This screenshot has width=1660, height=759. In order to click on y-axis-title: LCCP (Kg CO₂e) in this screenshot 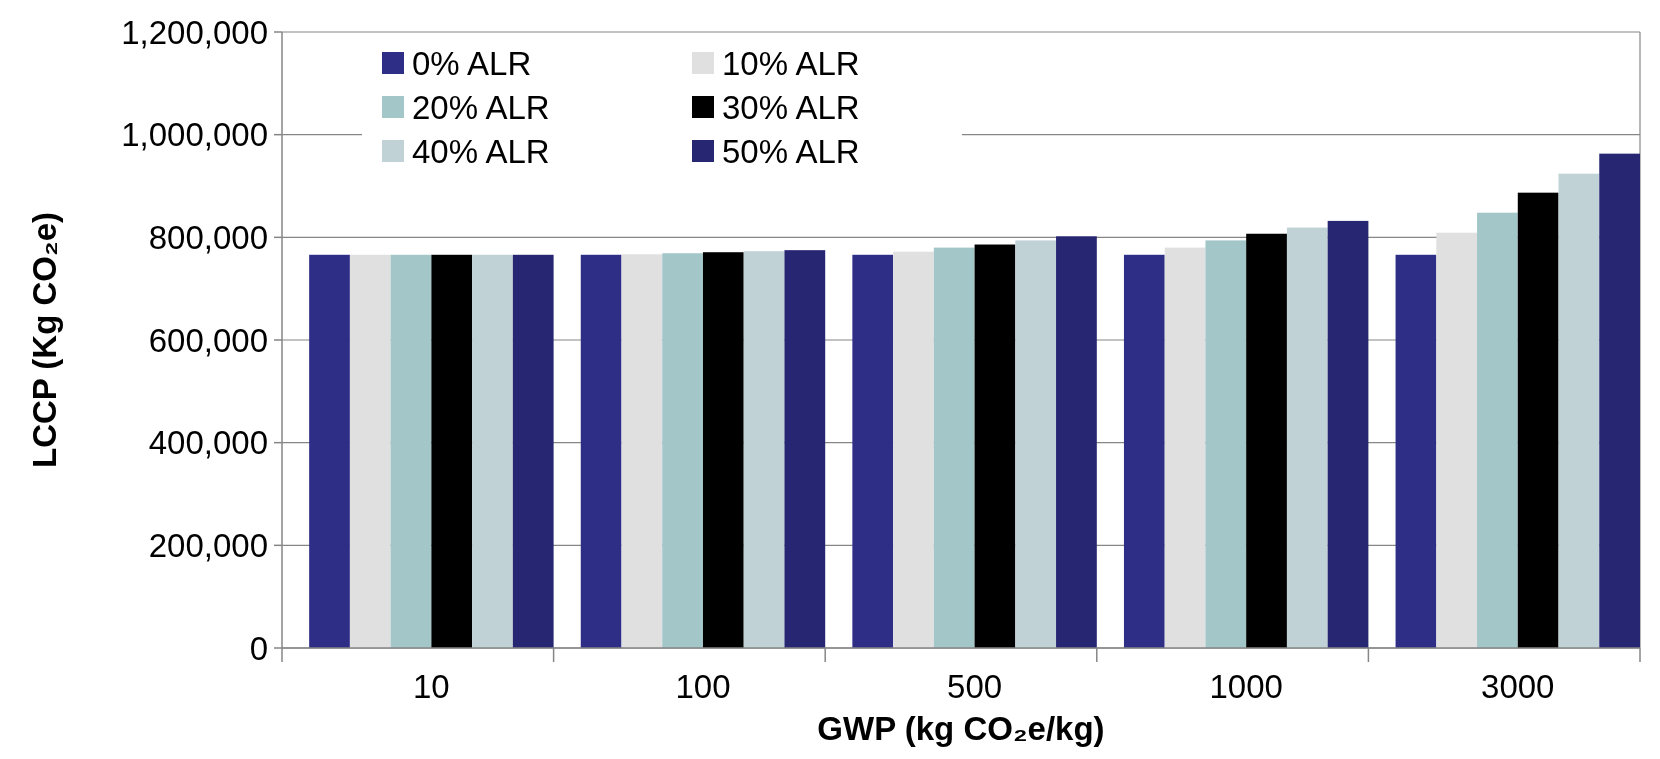, I will do `click(44, 340)`.